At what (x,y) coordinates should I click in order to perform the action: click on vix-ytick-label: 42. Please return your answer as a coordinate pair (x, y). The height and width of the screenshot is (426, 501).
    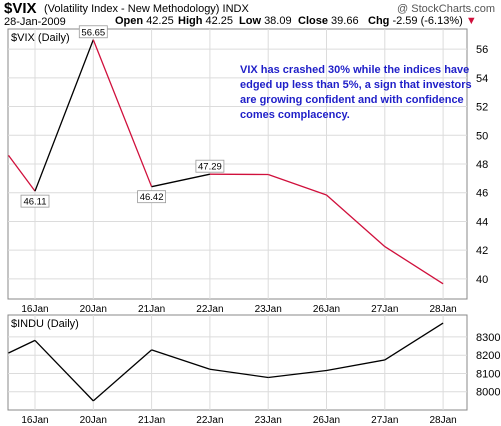
    Looking at the image, I should click on (482, 251).